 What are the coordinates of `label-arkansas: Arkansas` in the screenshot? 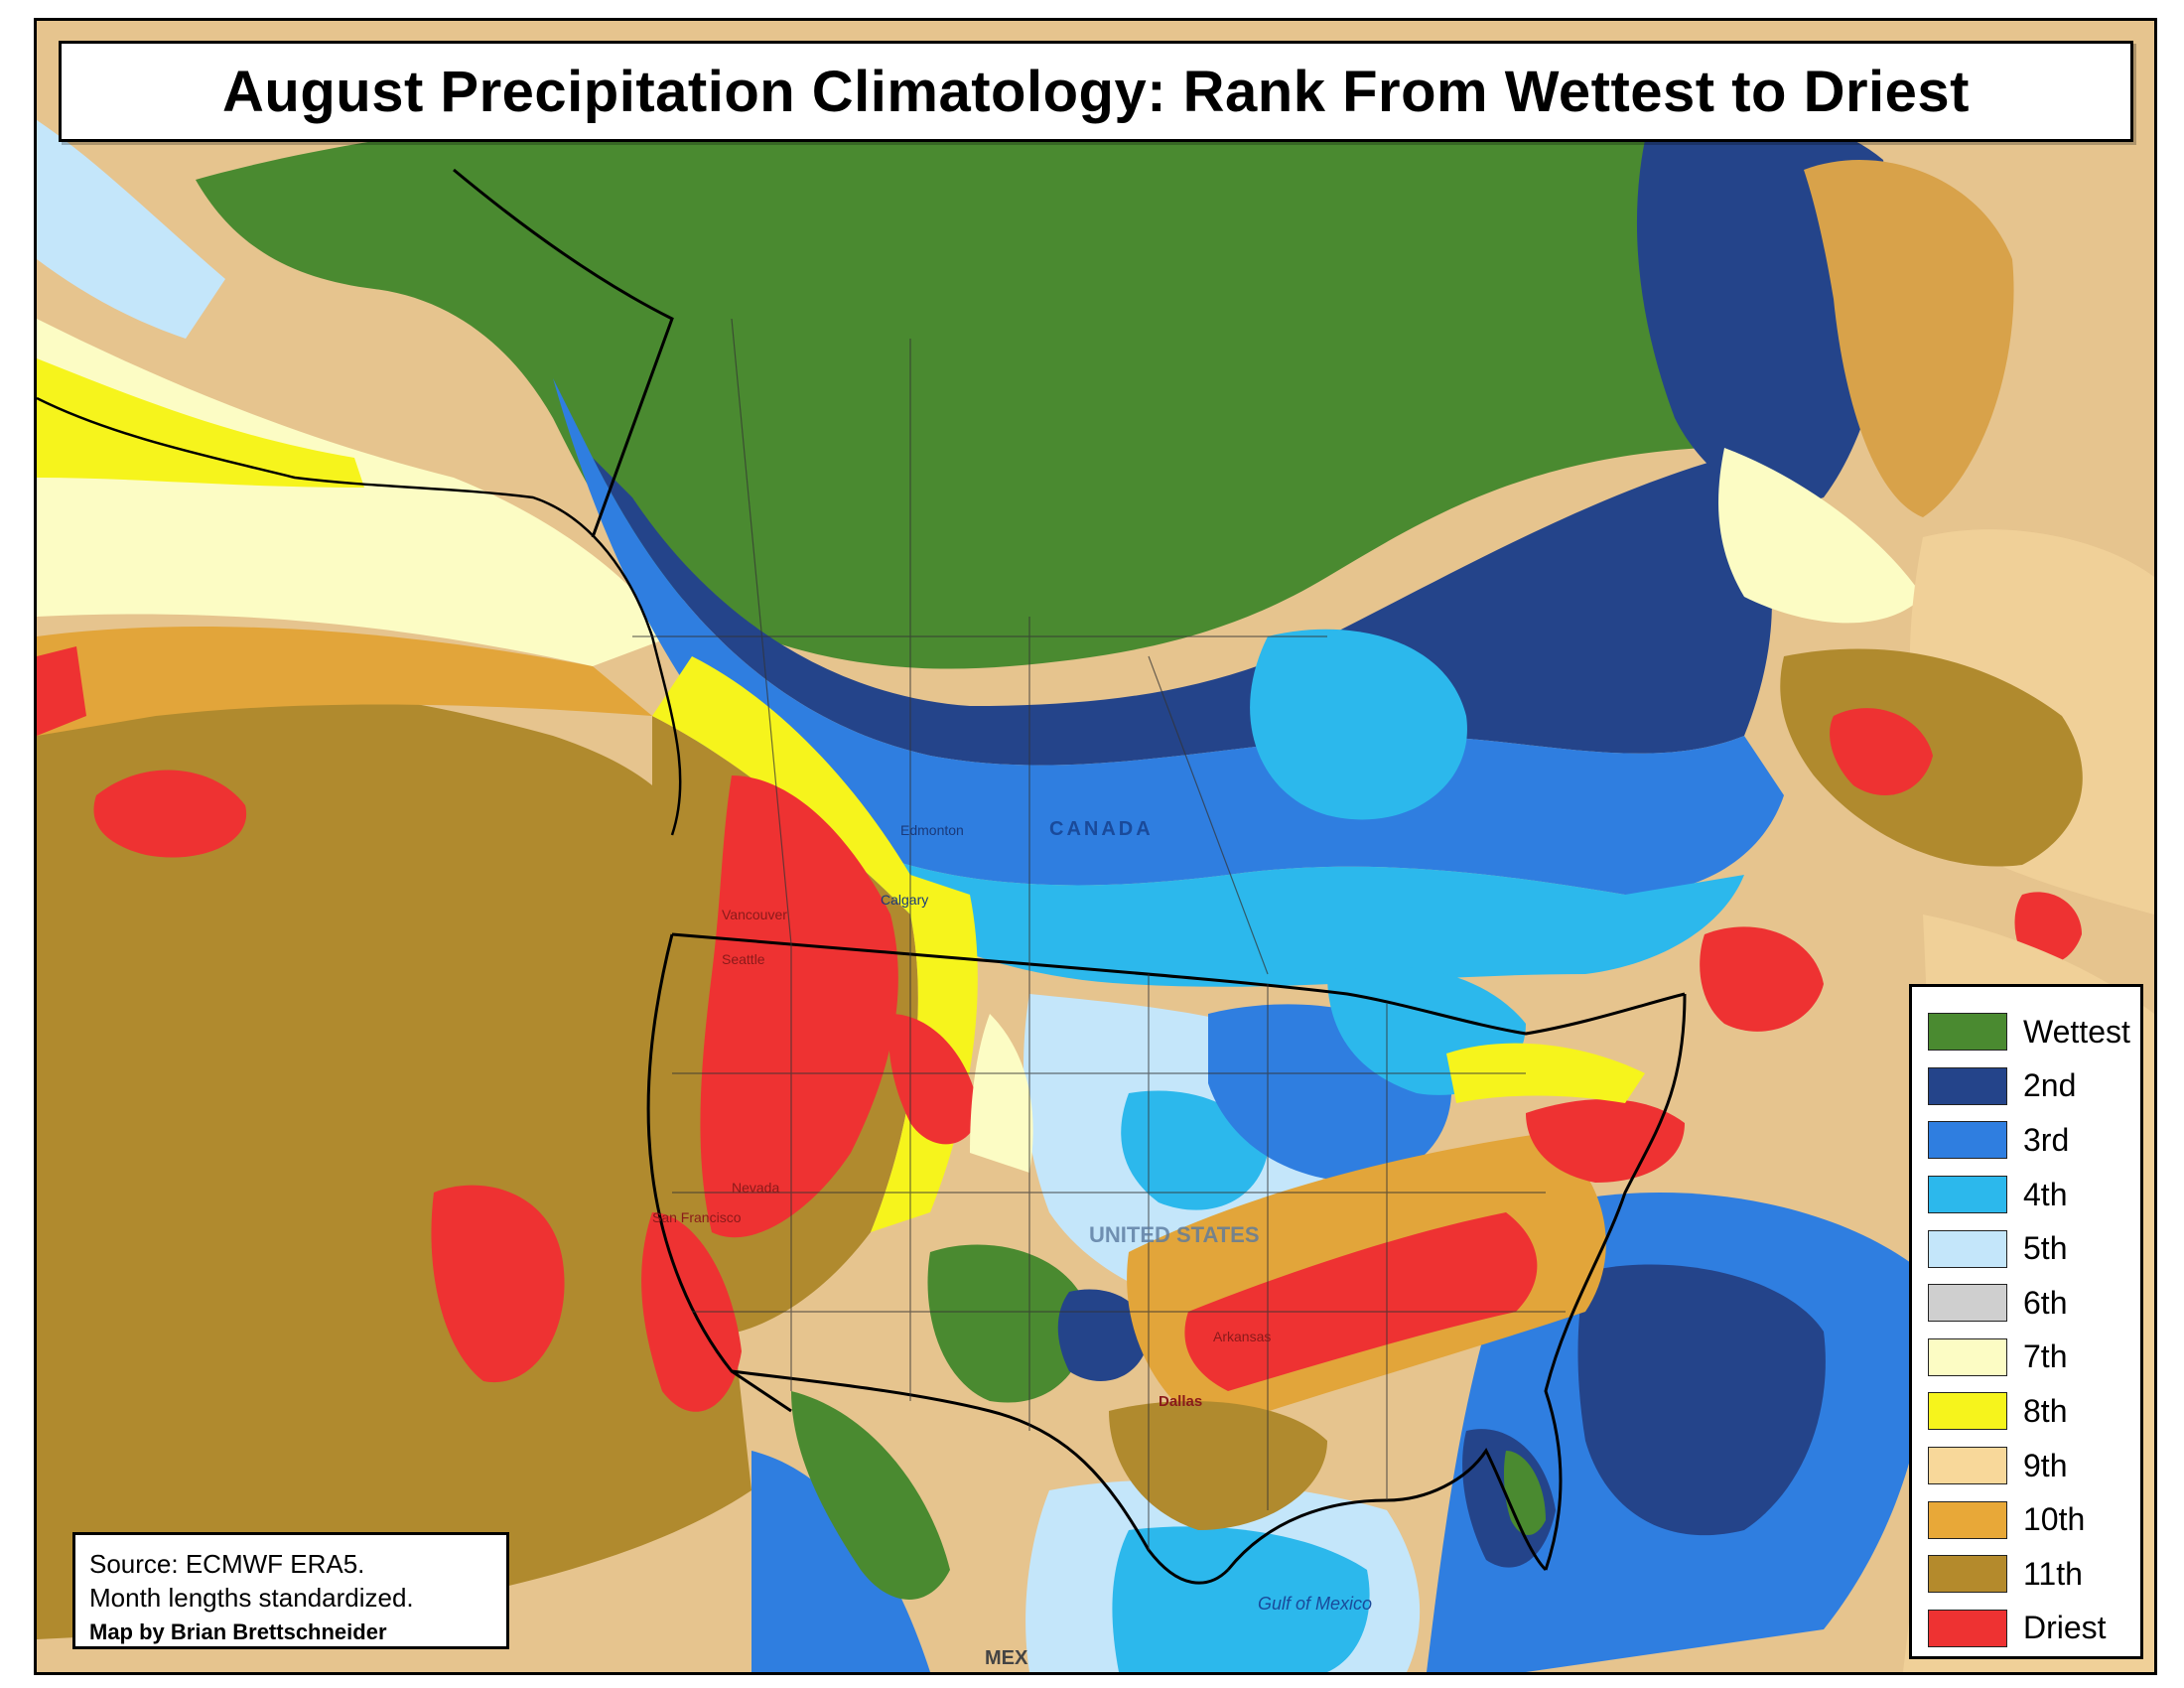 It's located at (1242, 1336).